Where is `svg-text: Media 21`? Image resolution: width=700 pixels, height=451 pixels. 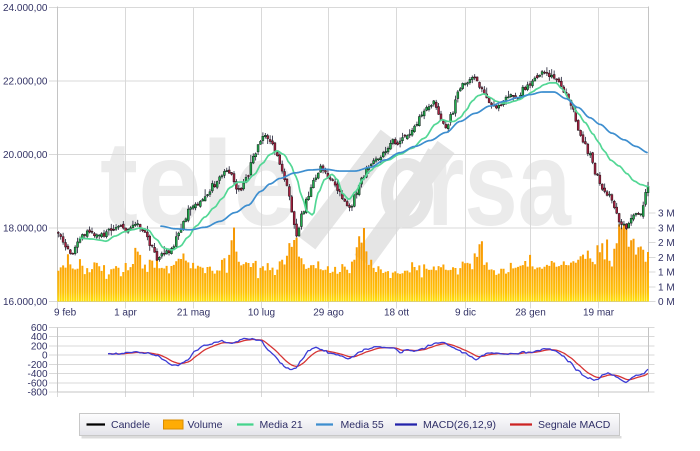 svg-text: Media 21 is located at coordinates (281, 425).